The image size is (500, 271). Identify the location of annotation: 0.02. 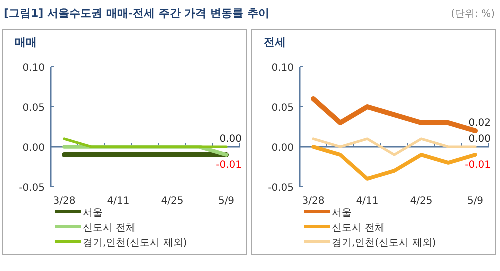
(479, 123).